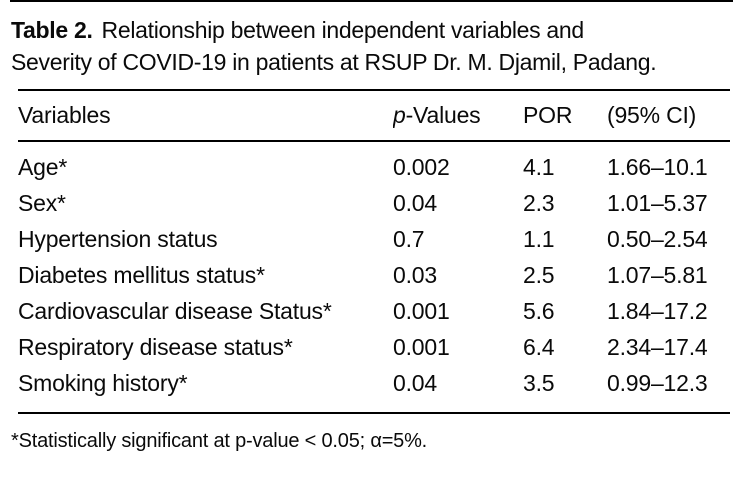  I want to click on cell-por: 4.1, so click(539, 167).